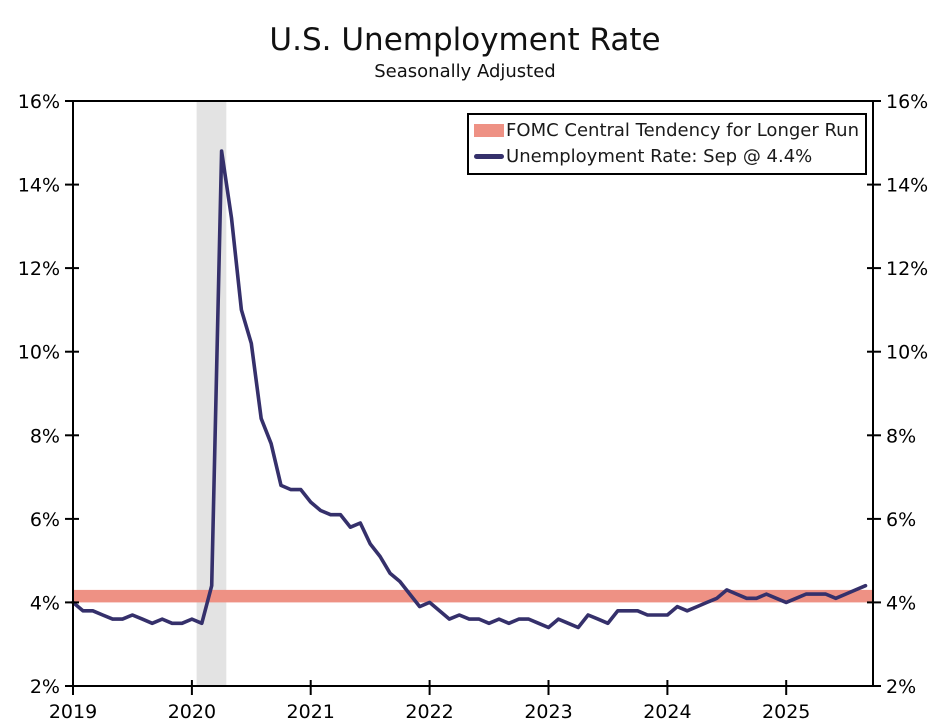 This screenshot has height=727, width=947. What do you see at coordinates (907, 269) in the screenshot?
I see `y-tick-label-right: 12%` at bounding box center [907, 269].